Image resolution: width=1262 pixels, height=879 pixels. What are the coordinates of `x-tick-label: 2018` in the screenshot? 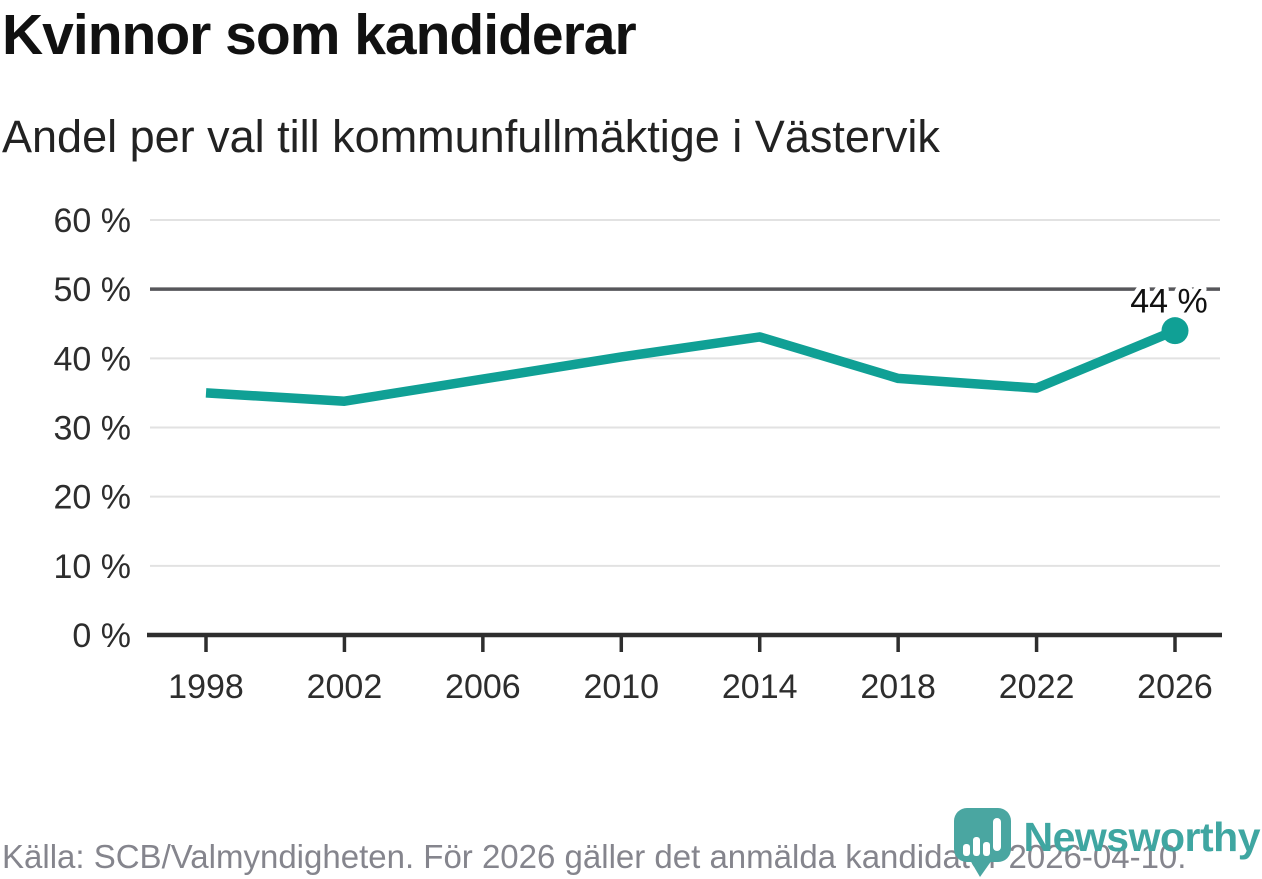 It's located at (898, 687).